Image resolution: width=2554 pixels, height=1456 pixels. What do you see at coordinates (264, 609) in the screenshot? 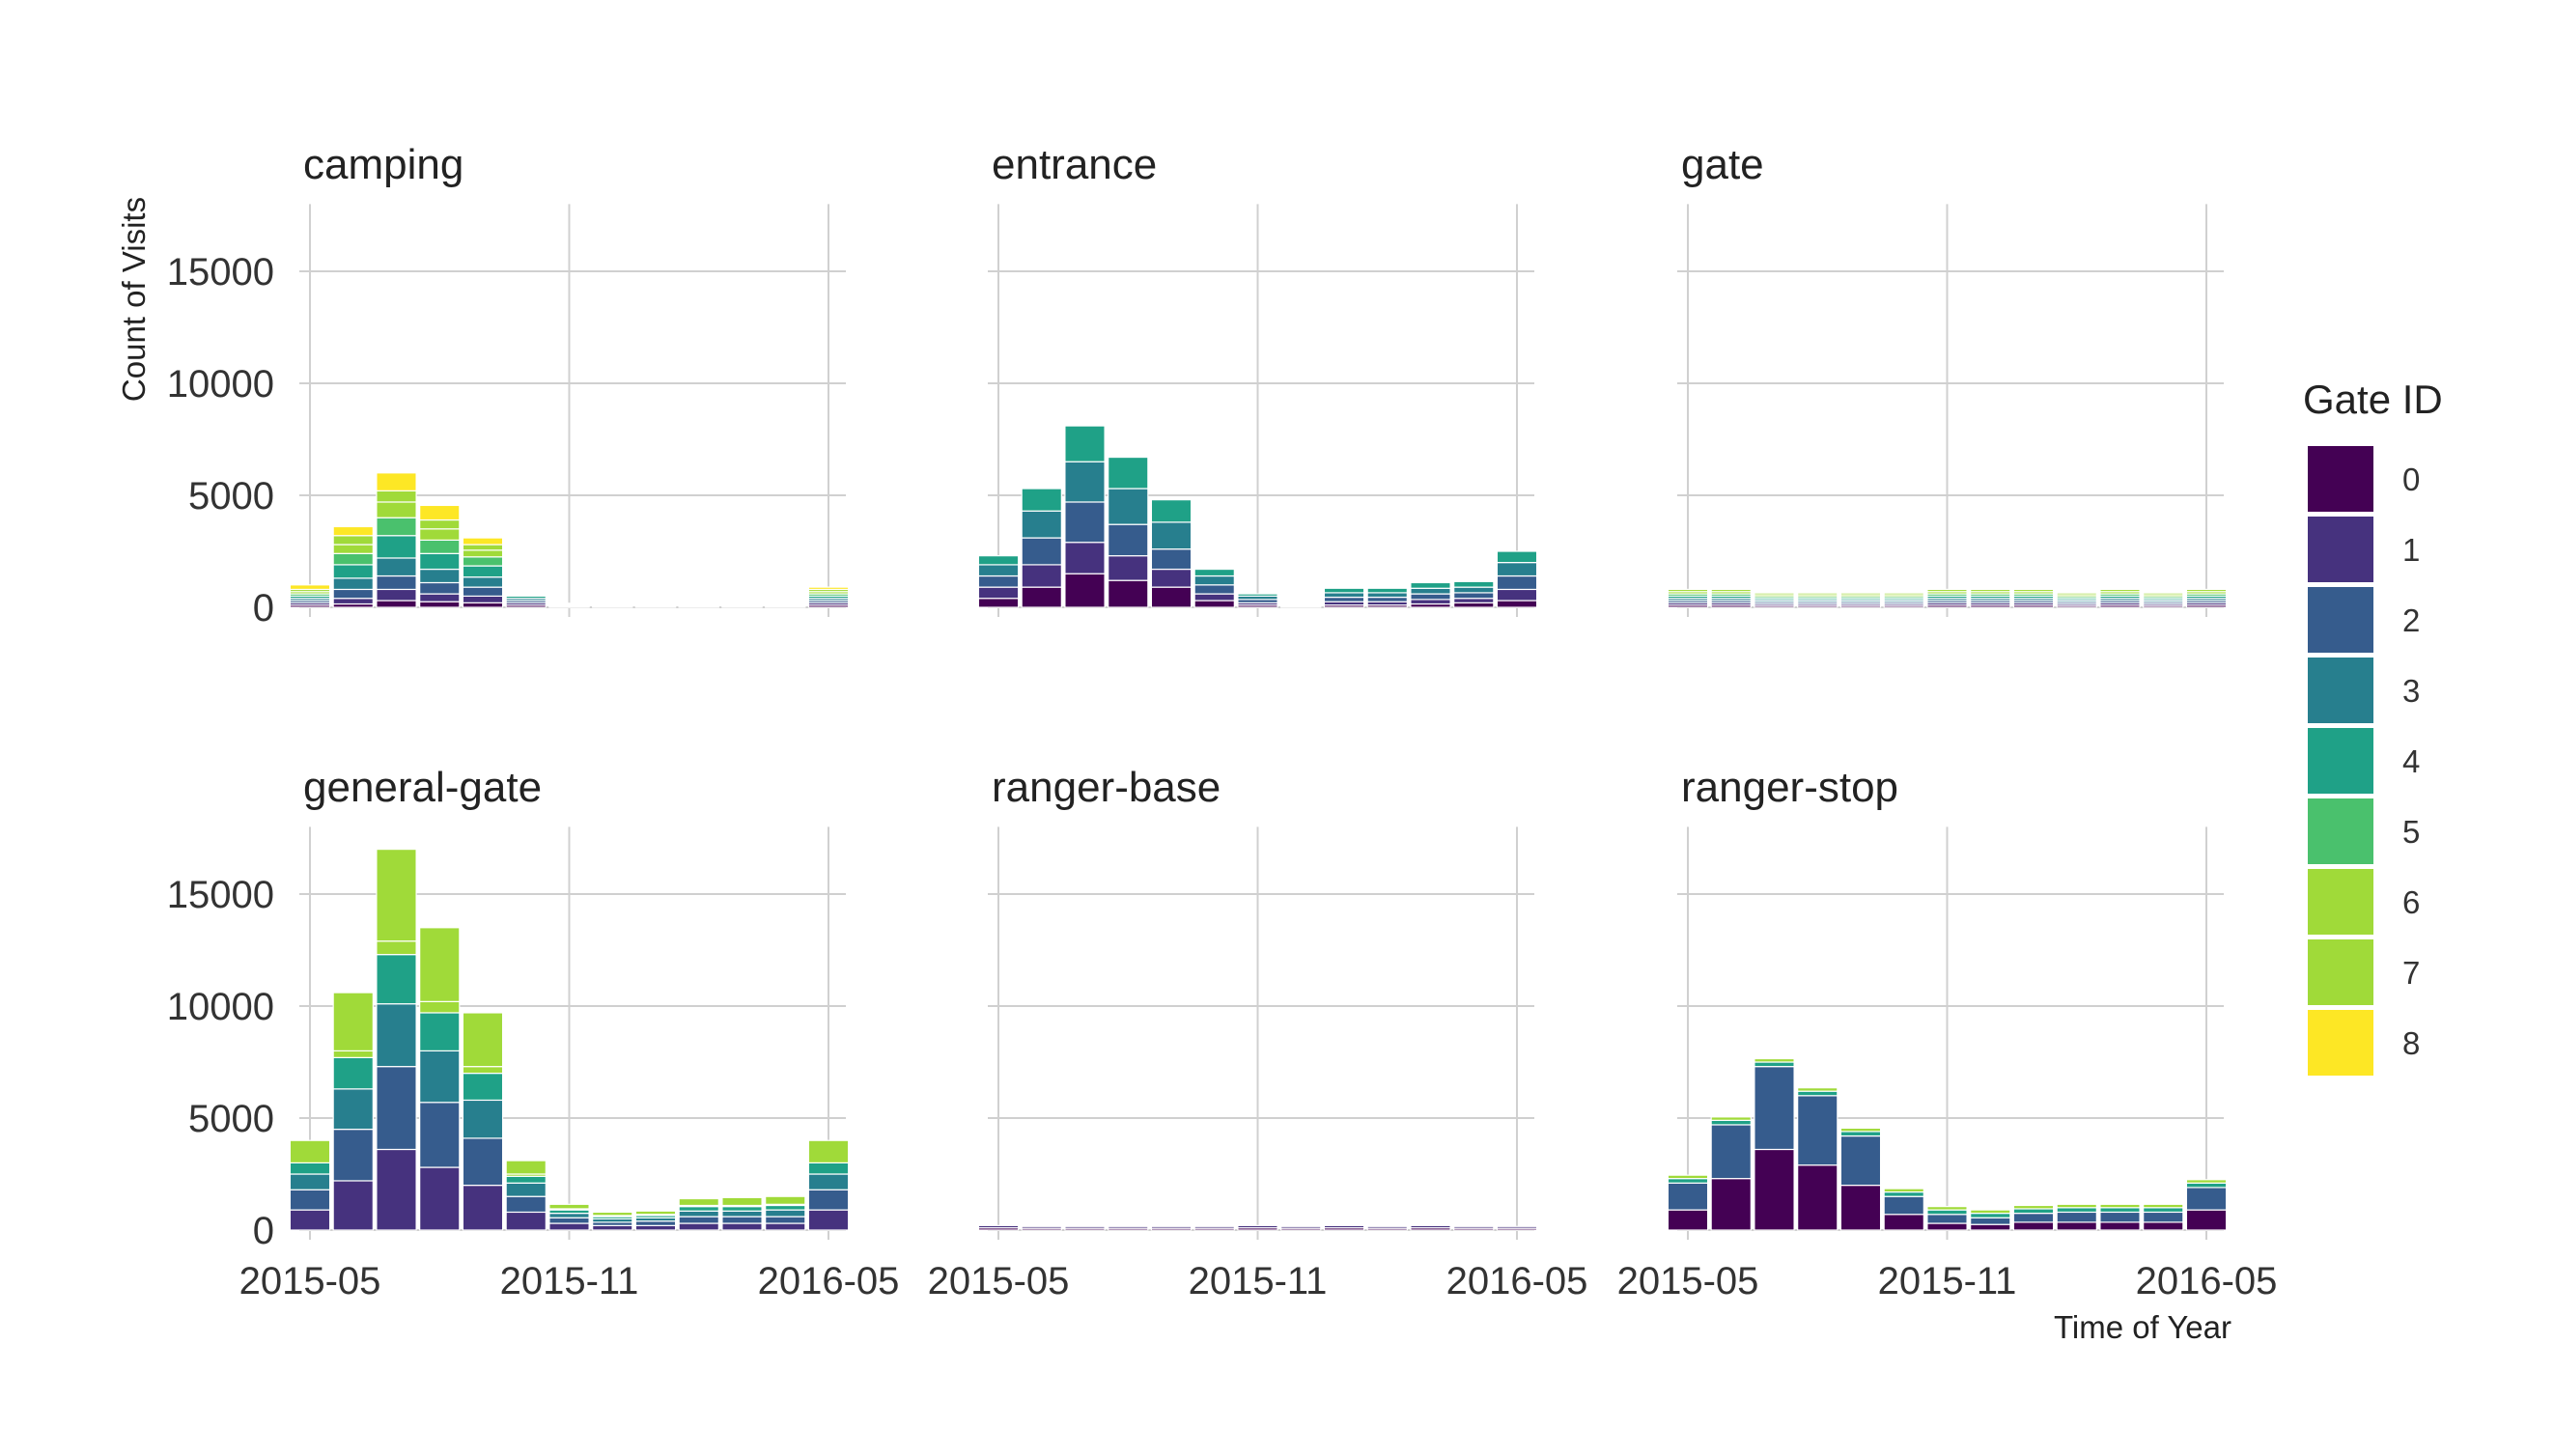
I see `y-tick-label: 0` at bounding box center [264, 609].